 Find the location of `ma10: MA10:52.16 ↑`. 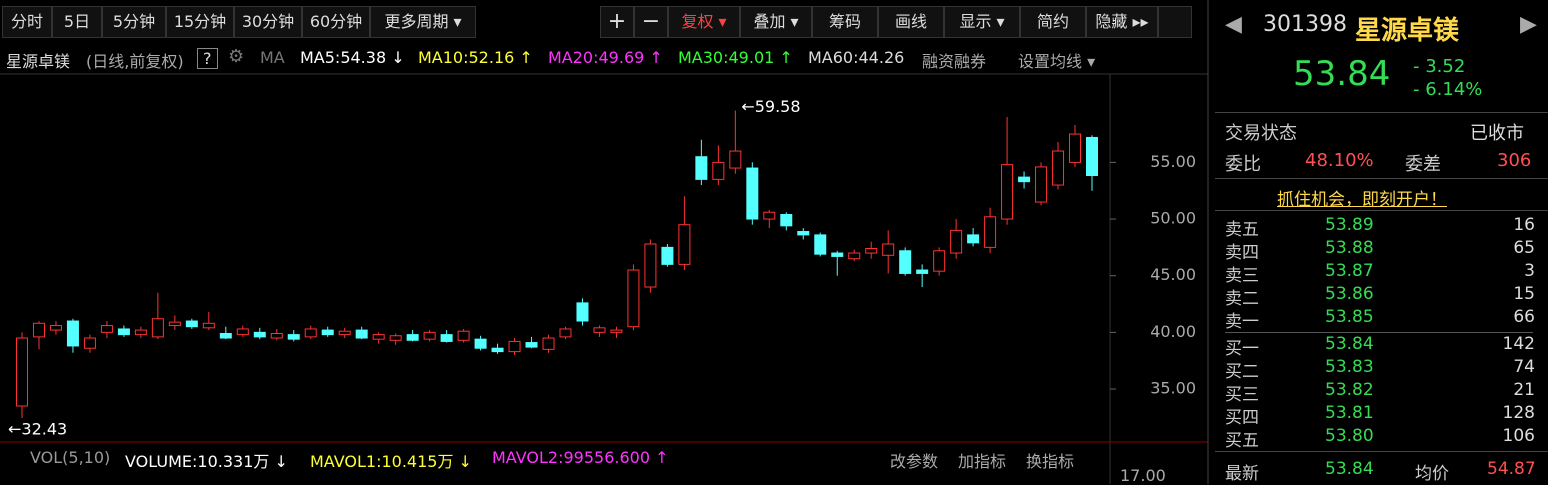

ma10: MA10:52.16 ↑ is located at coordinates (475, 57).